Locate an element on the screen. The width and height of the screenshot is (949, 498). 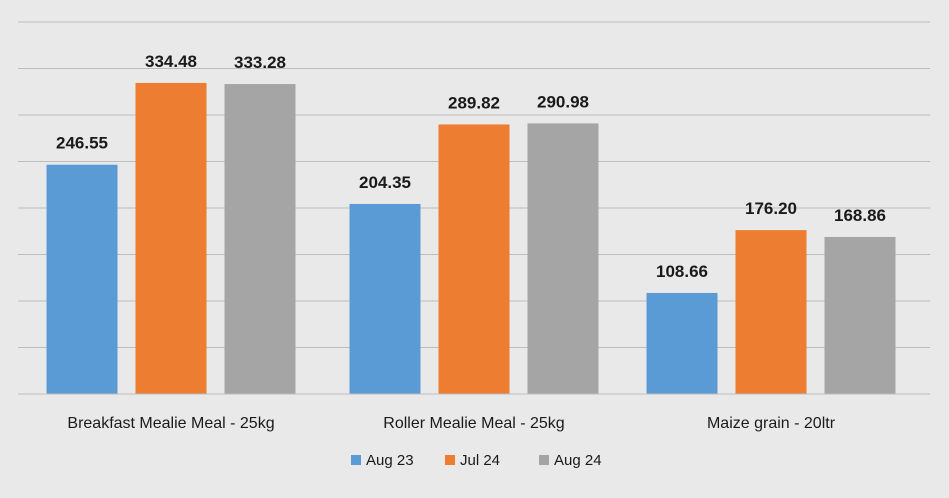
legend: Aug 23 Jul 24 Aug 24 is located at coordinates (476, 460).